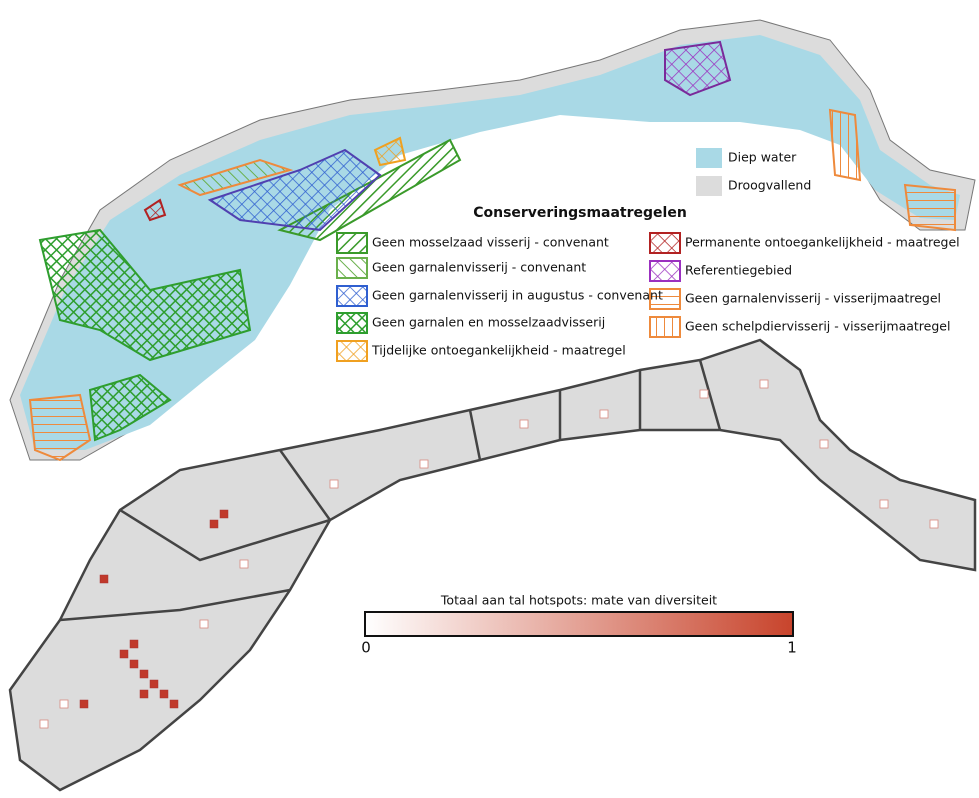 The width and height of the screenshot is (979, 798). Describe the element at coordinates (753, 172) in the screenshot. I see `water-legend: Diep water Droogvallend` at that location.